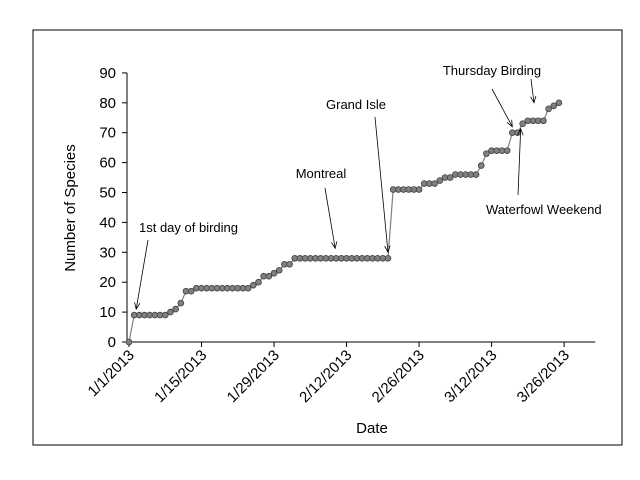  What do you see at coordinates (107, 193) in the screenshot?
I see `y-tick-label: 50` at bounding box center [107, 193].